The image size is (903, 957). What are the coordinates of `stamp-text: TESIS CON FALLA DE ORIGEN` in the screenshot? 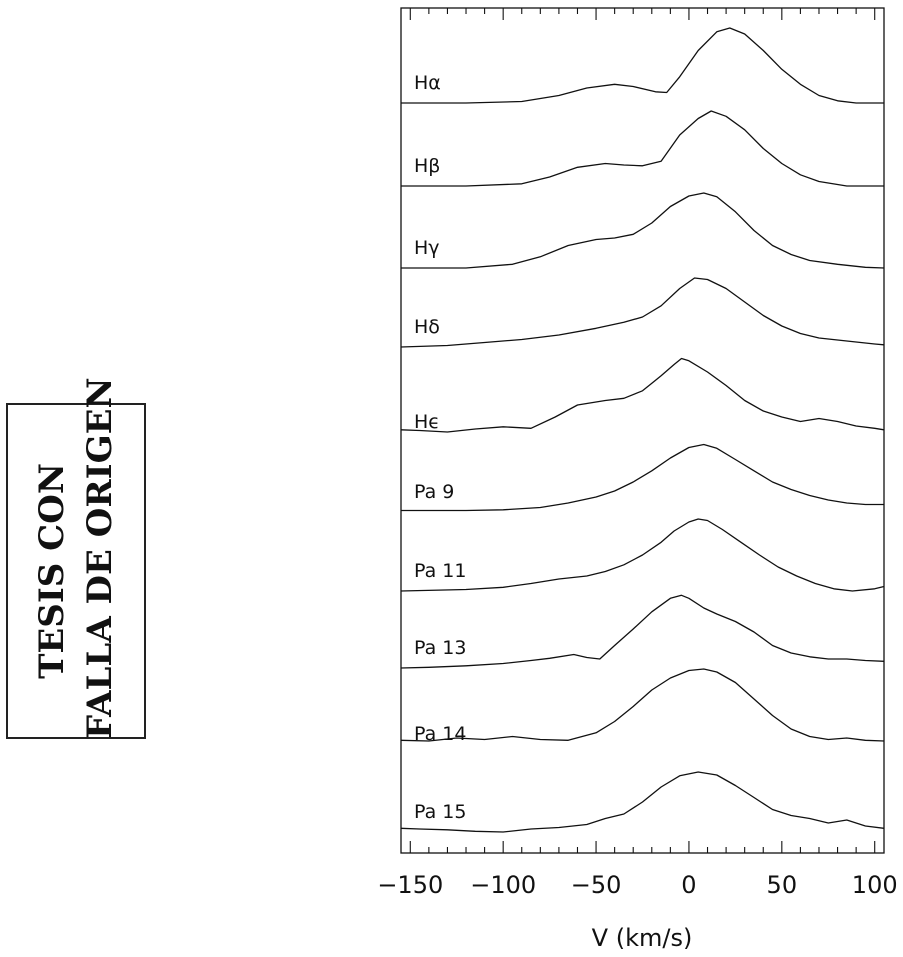 It's located at (76, 558).